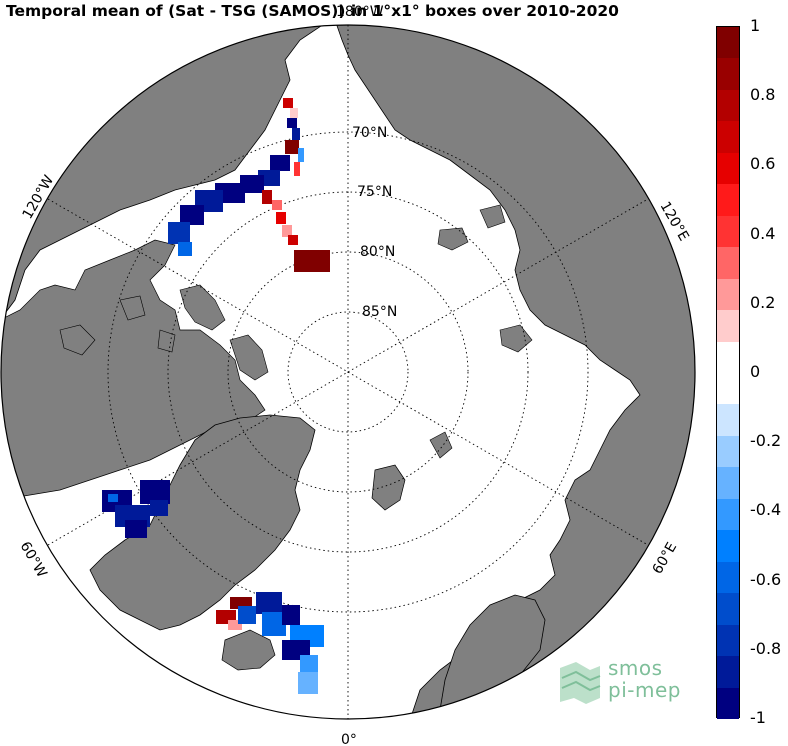 This screenshot has height=746, width=788. What do you see at coordinates (369, 133) in the screenshot?
I see `lat-label-70: 70°N` at bounding box center [369, 133].